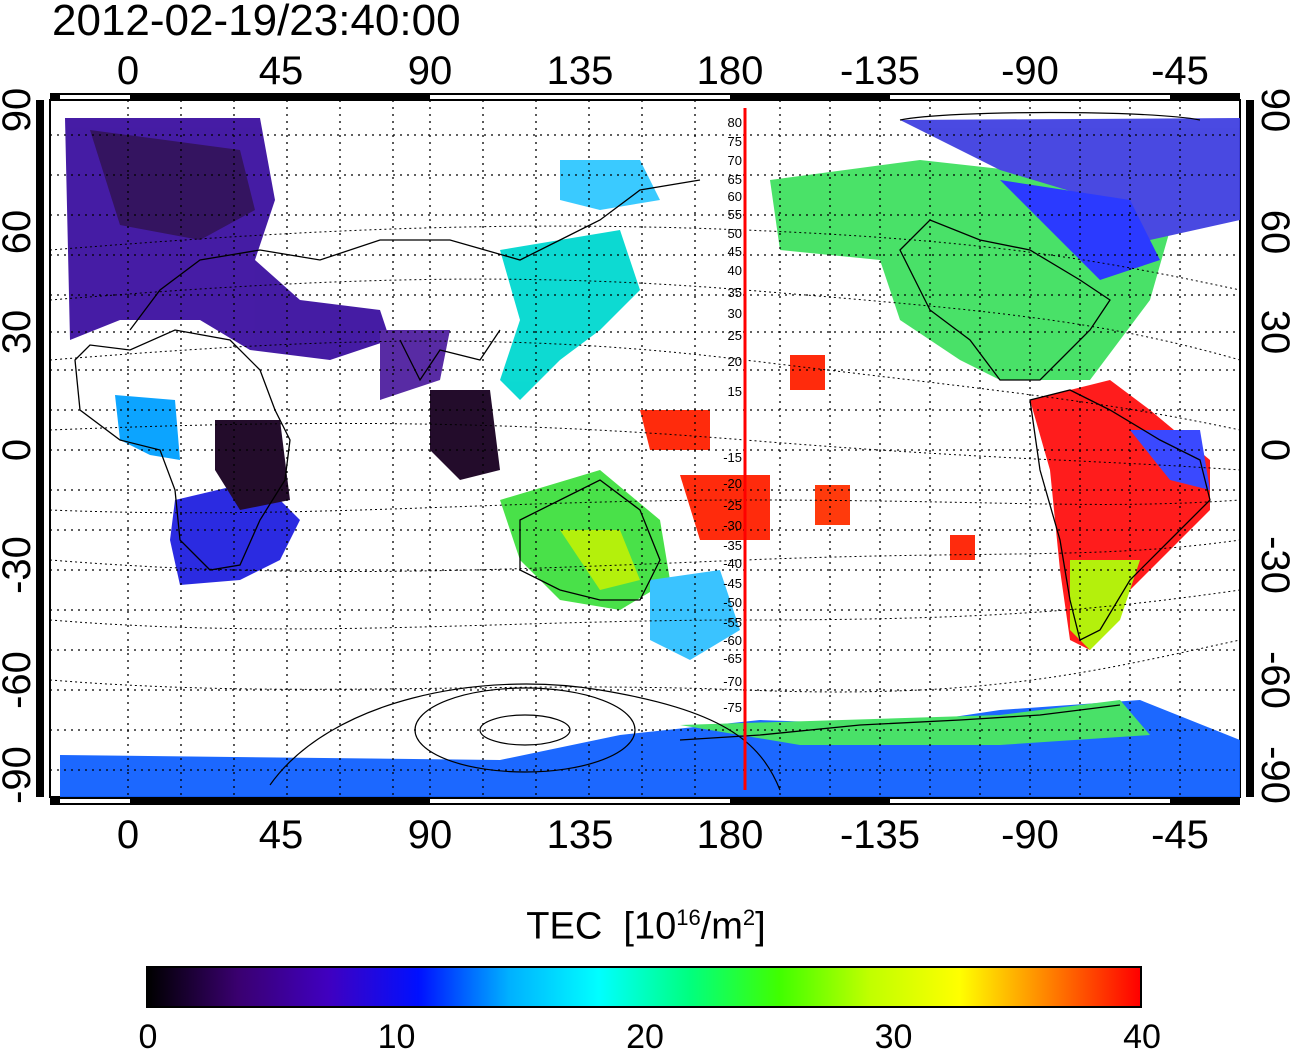 The height and width of the screenshot is (1057, 1292). I want to click on contour-label: -60, so click(732, 640).